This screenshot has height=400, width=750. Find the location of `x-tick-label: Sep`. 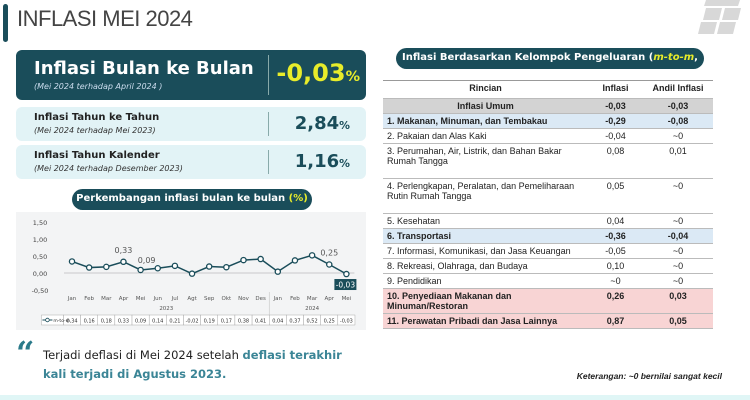

x-tick-label: Sep is located at coordinates (209, 299).